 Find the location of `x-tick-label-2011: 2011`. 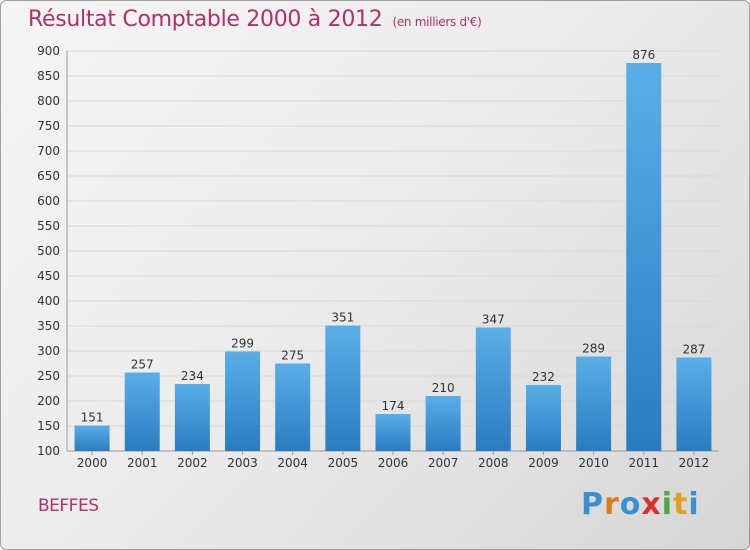

x-tick-label-2011: 2011 is located at coordinates (643, 463).